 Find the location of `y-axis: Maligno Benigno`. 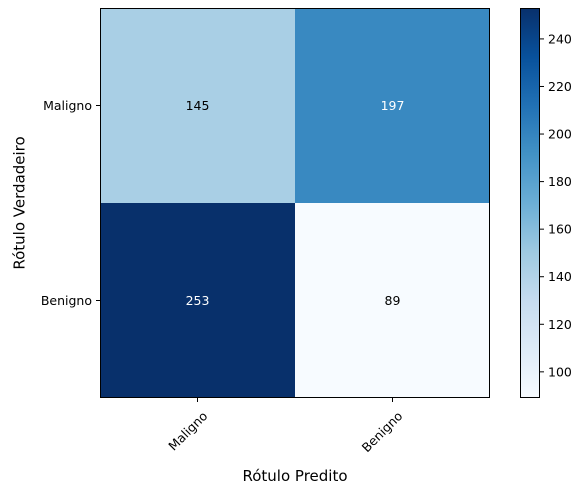

y-axis: Maligno Benigno is located at coordinates (70, 203).